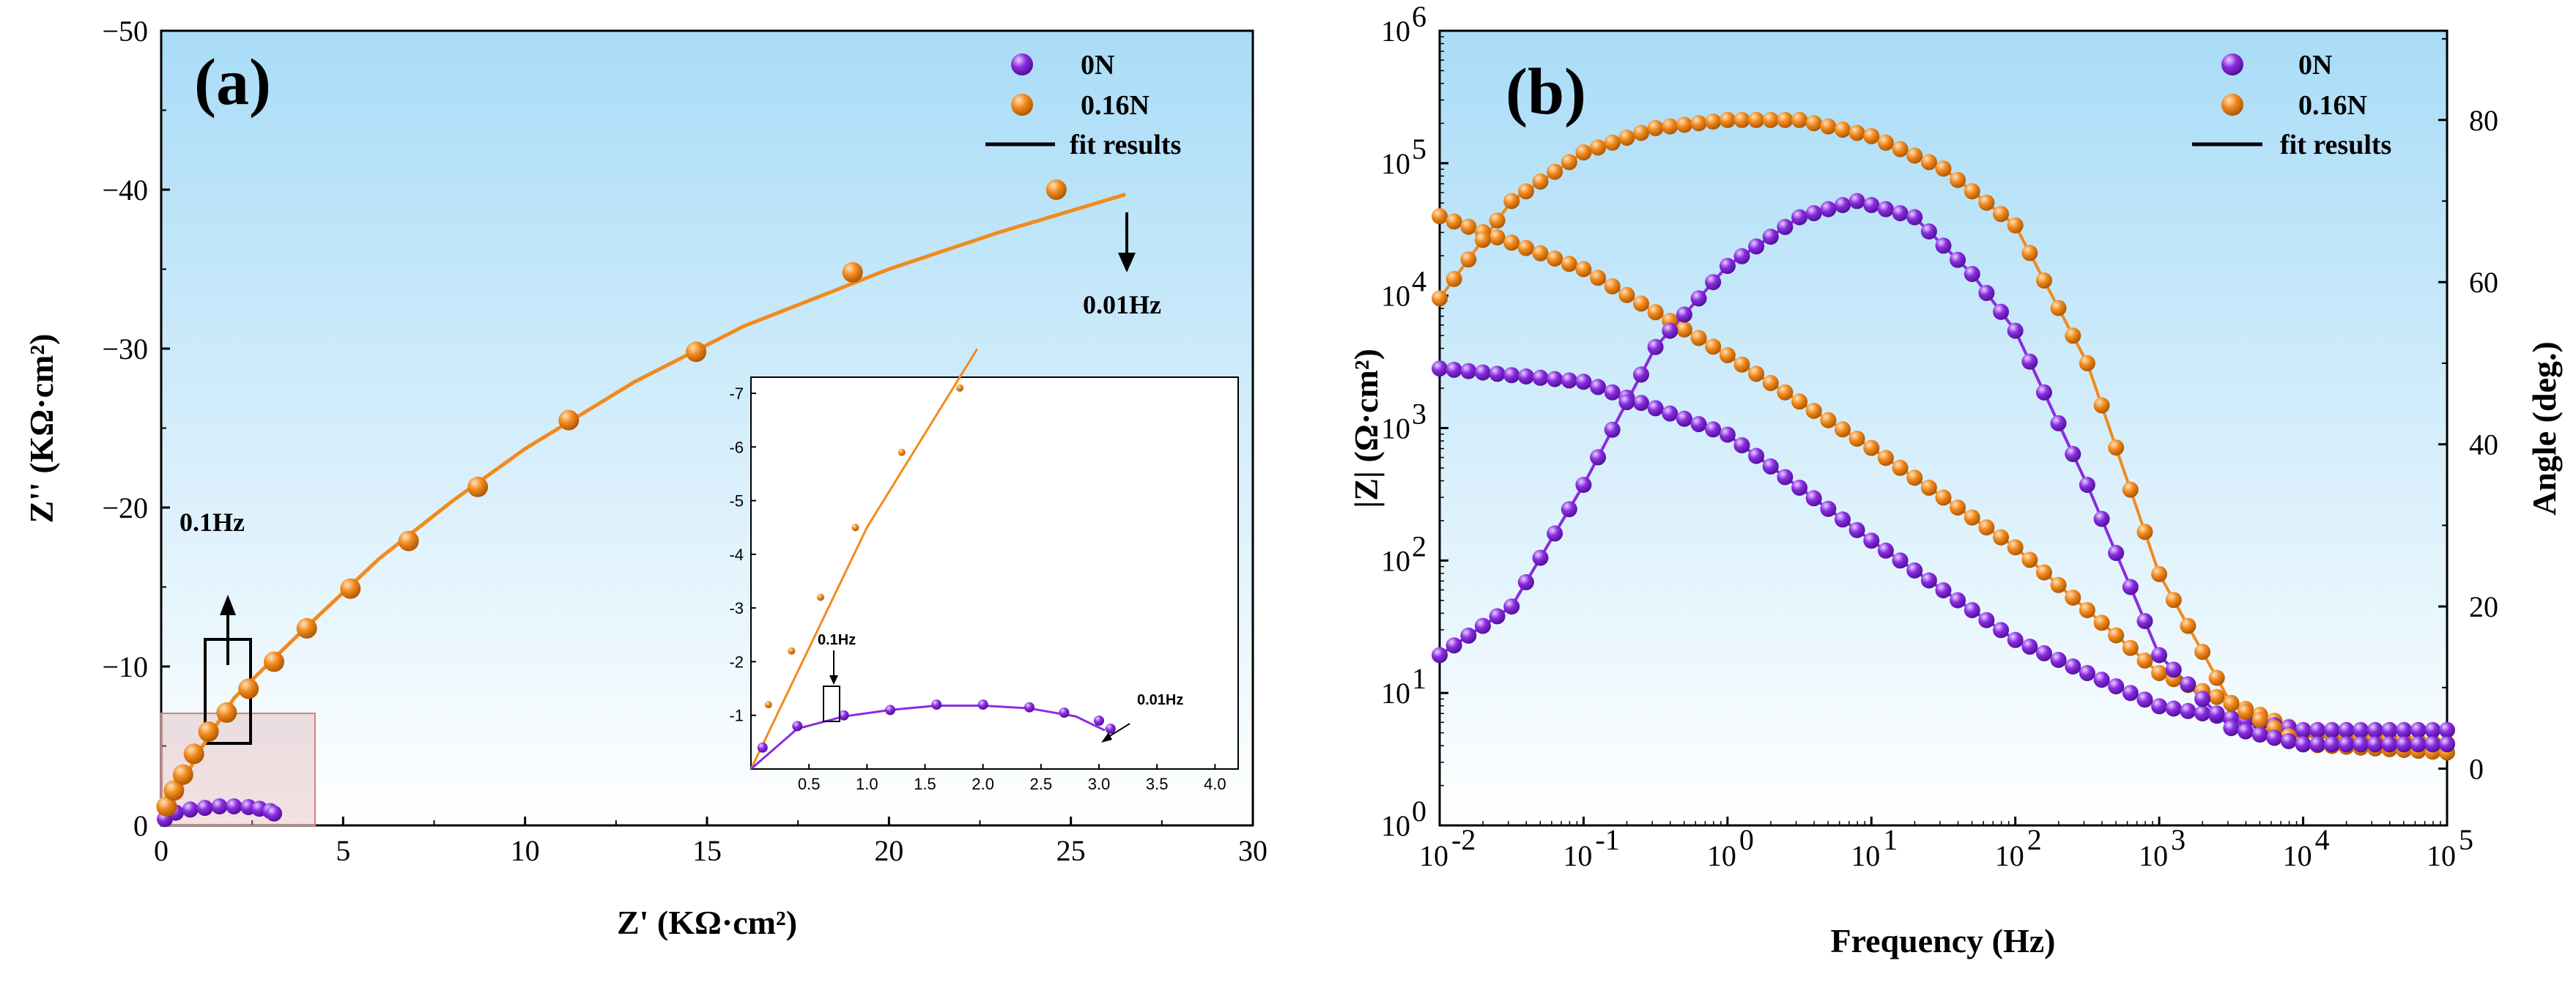 The image size is (2576, 988). Describe the element at coordinates (2291, 105) in the screenshot. I see `panel-b-legend: 0N 0.16N fit results` at that location.